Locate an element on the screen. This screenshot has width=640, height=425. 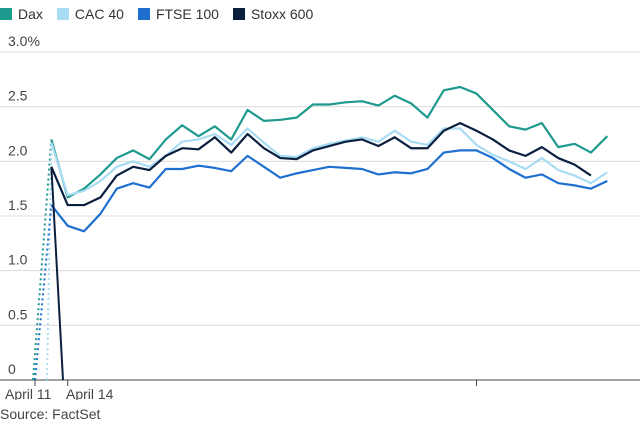
series-gap-dax is located at coordinates (42, 260).